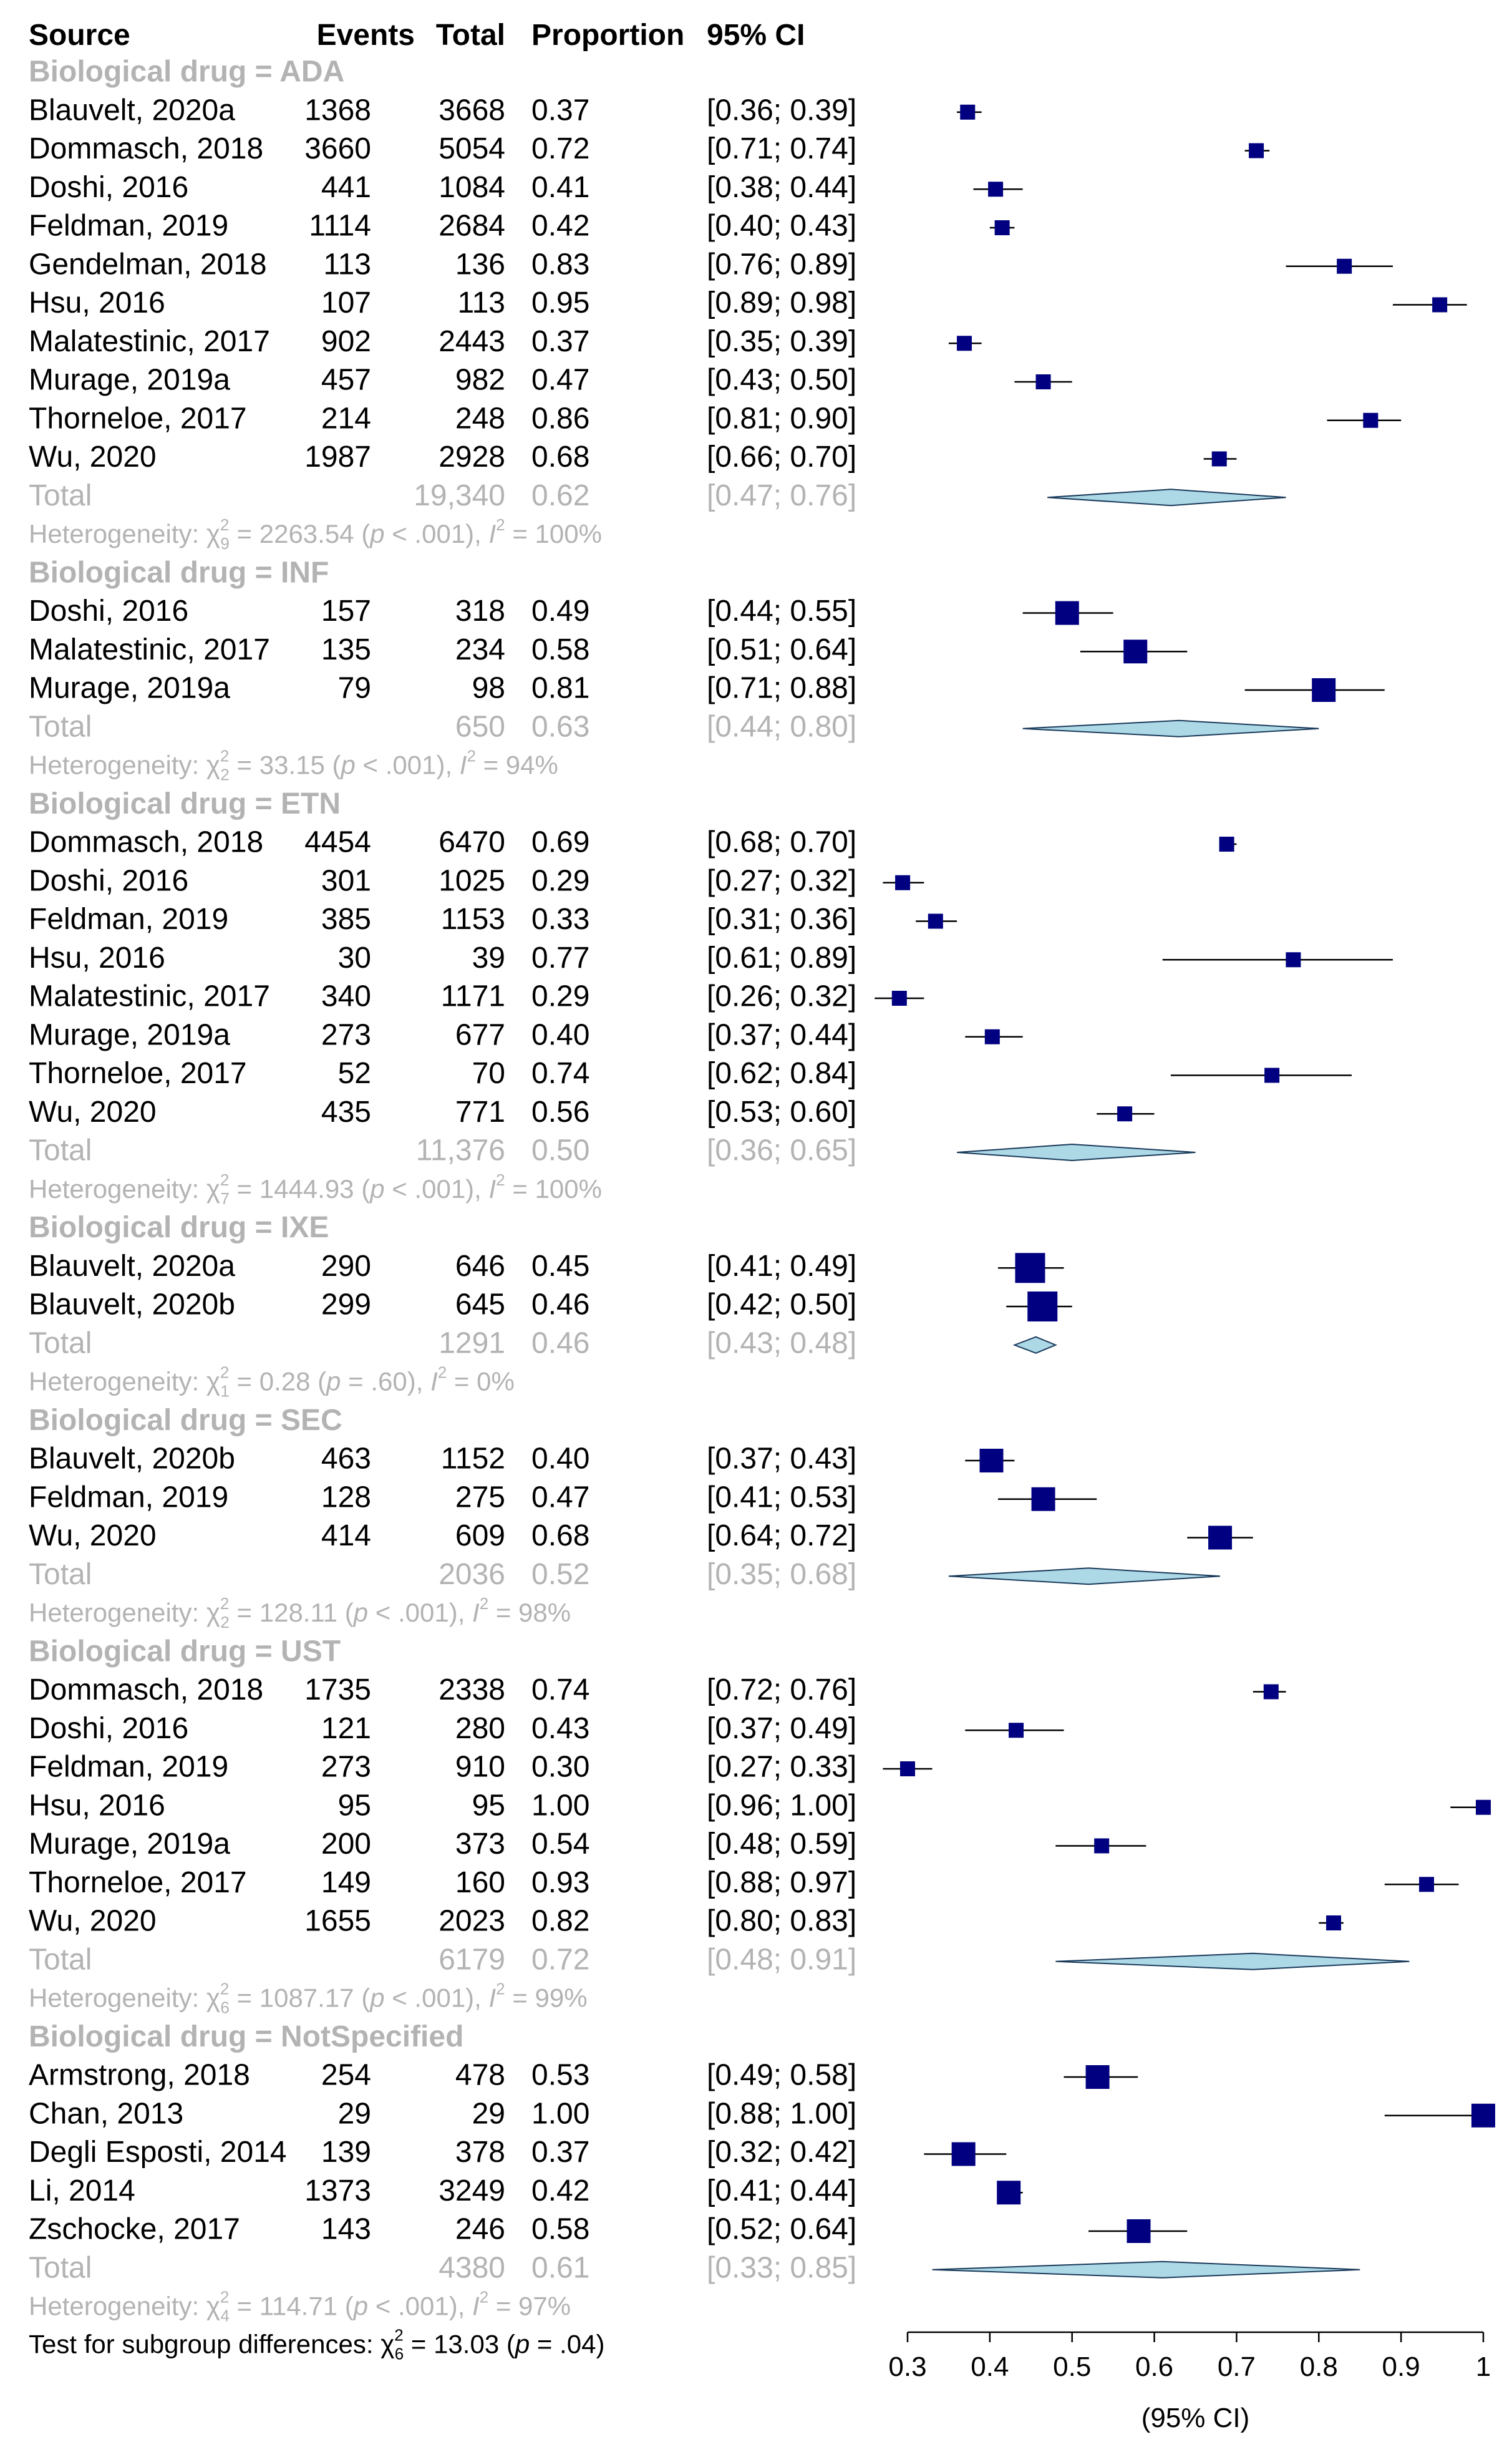 The height and width of the screenshot is (2452, 1512). Describe the element at coordinates (691, 1073) in the screenshot. I see `study-row: Thorneloe, 2017 52 70 0.74 [0.62; 0.84]` at that location.